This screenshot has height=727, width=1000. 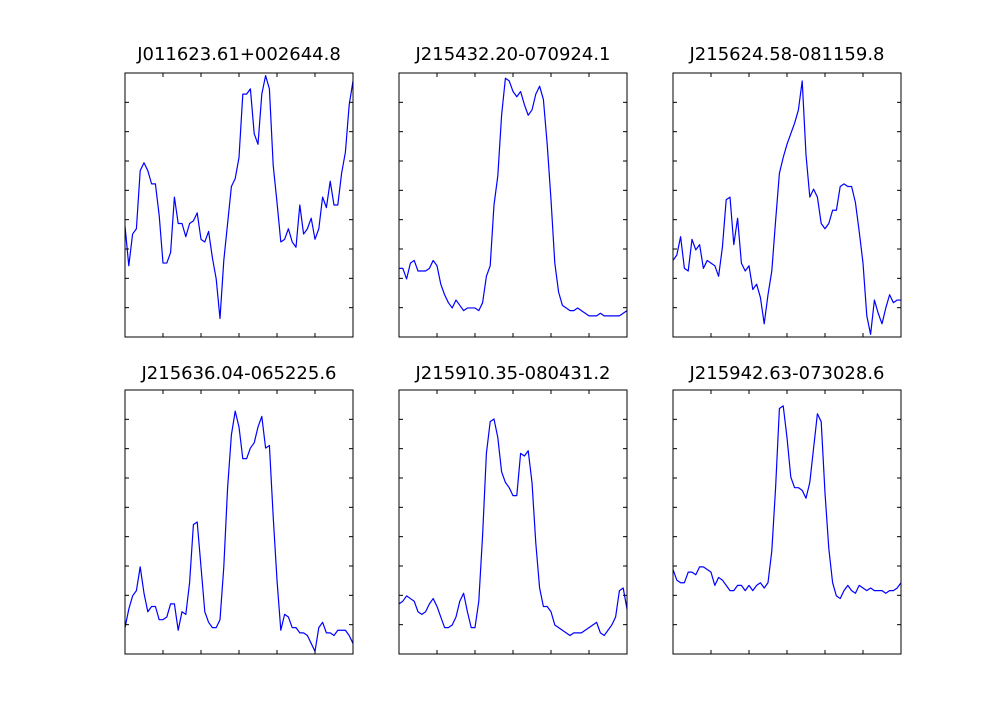 I want to click on panel-title: J215910.35-080431.2, so click(x=512, y=373).